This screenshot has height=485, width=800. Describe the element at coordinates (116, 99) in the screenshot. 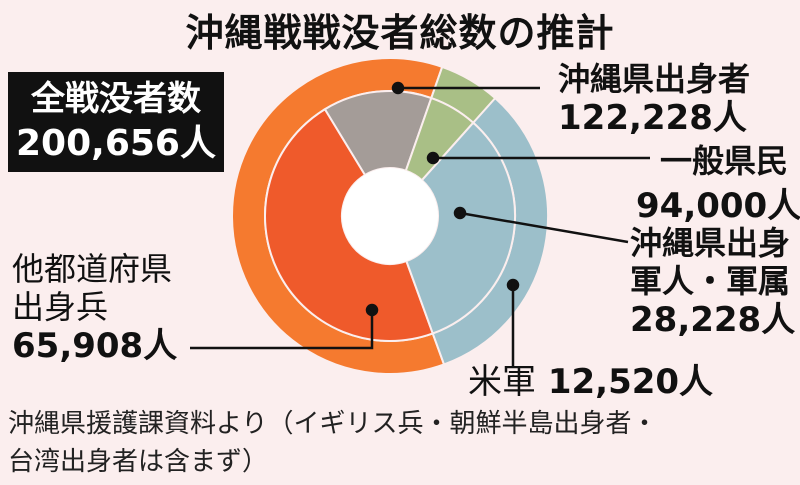

I see `total-label: 全戦没者数` at that location.